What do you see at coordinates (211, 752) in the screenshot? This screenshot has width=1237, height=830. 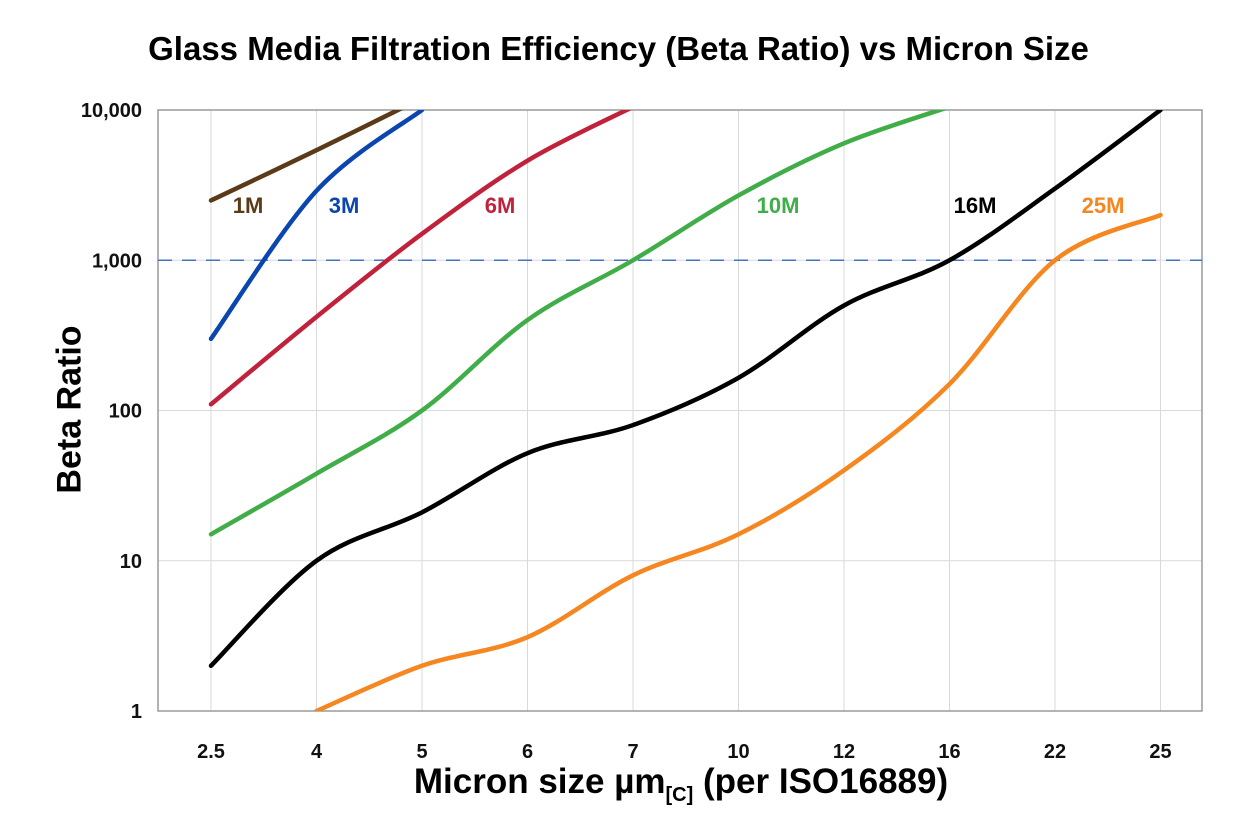 I see `x-tick-label: 2.5` at bounding box center [211, 752].